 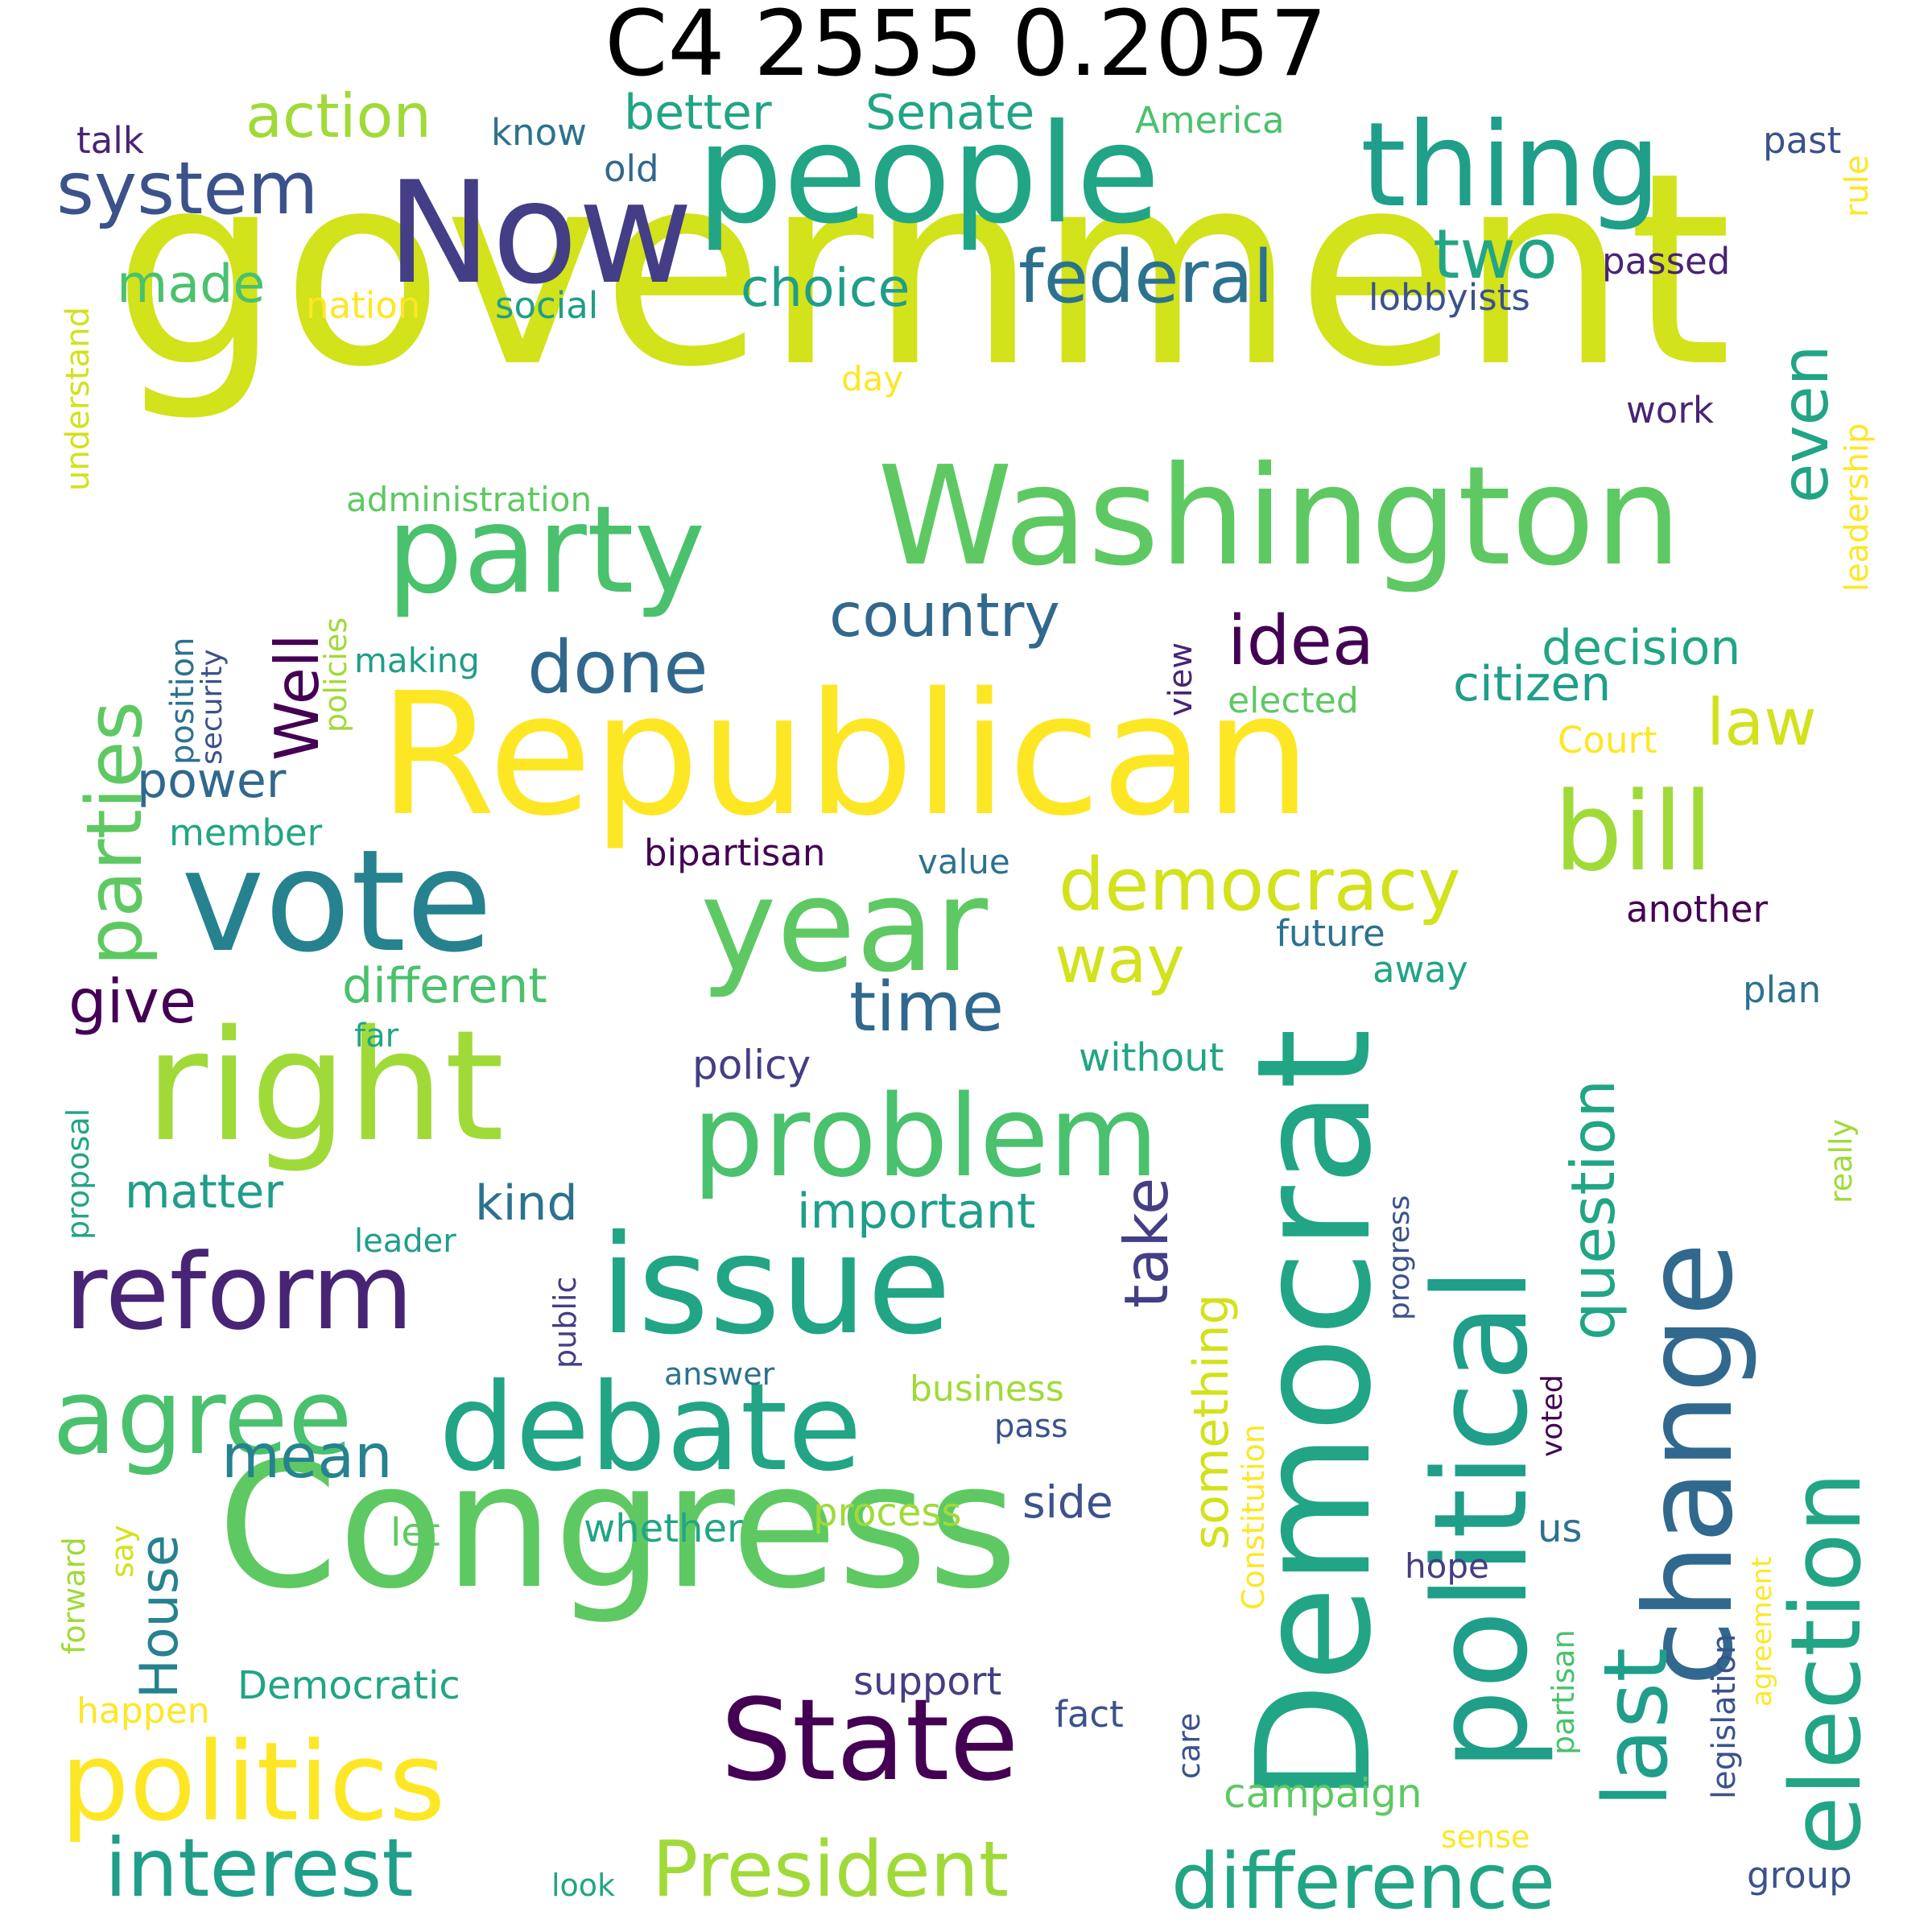 I want to click on cloud-word-well: Well, so click(x=297, y=697).